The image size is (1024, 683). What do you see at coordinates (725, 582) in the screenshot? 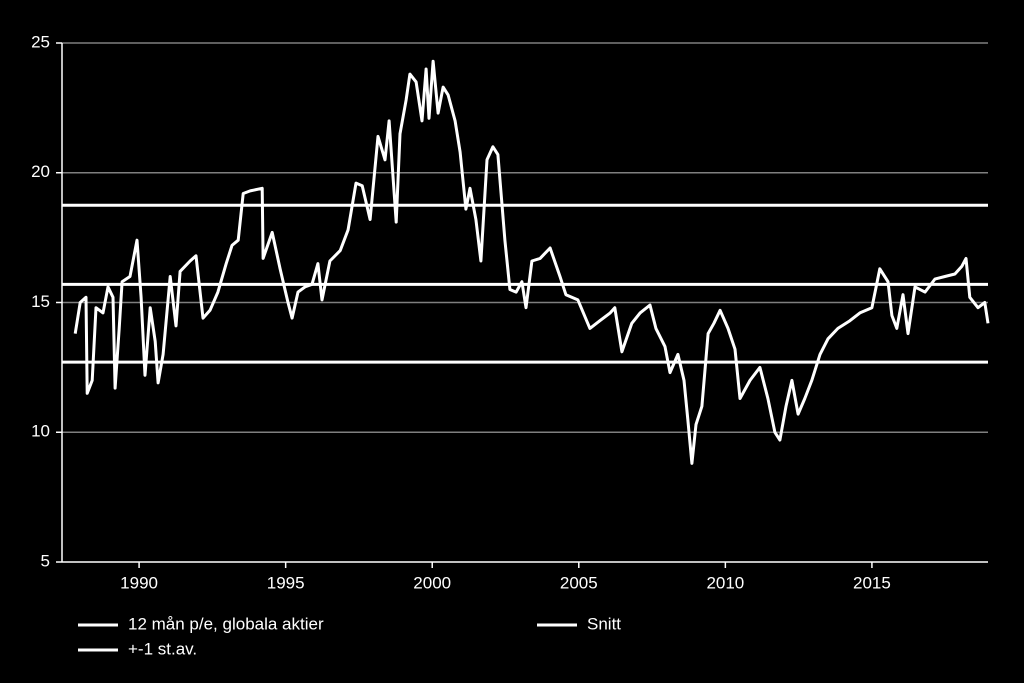
I see `x-tick-label: 2010` at bounding box center [725, 582].